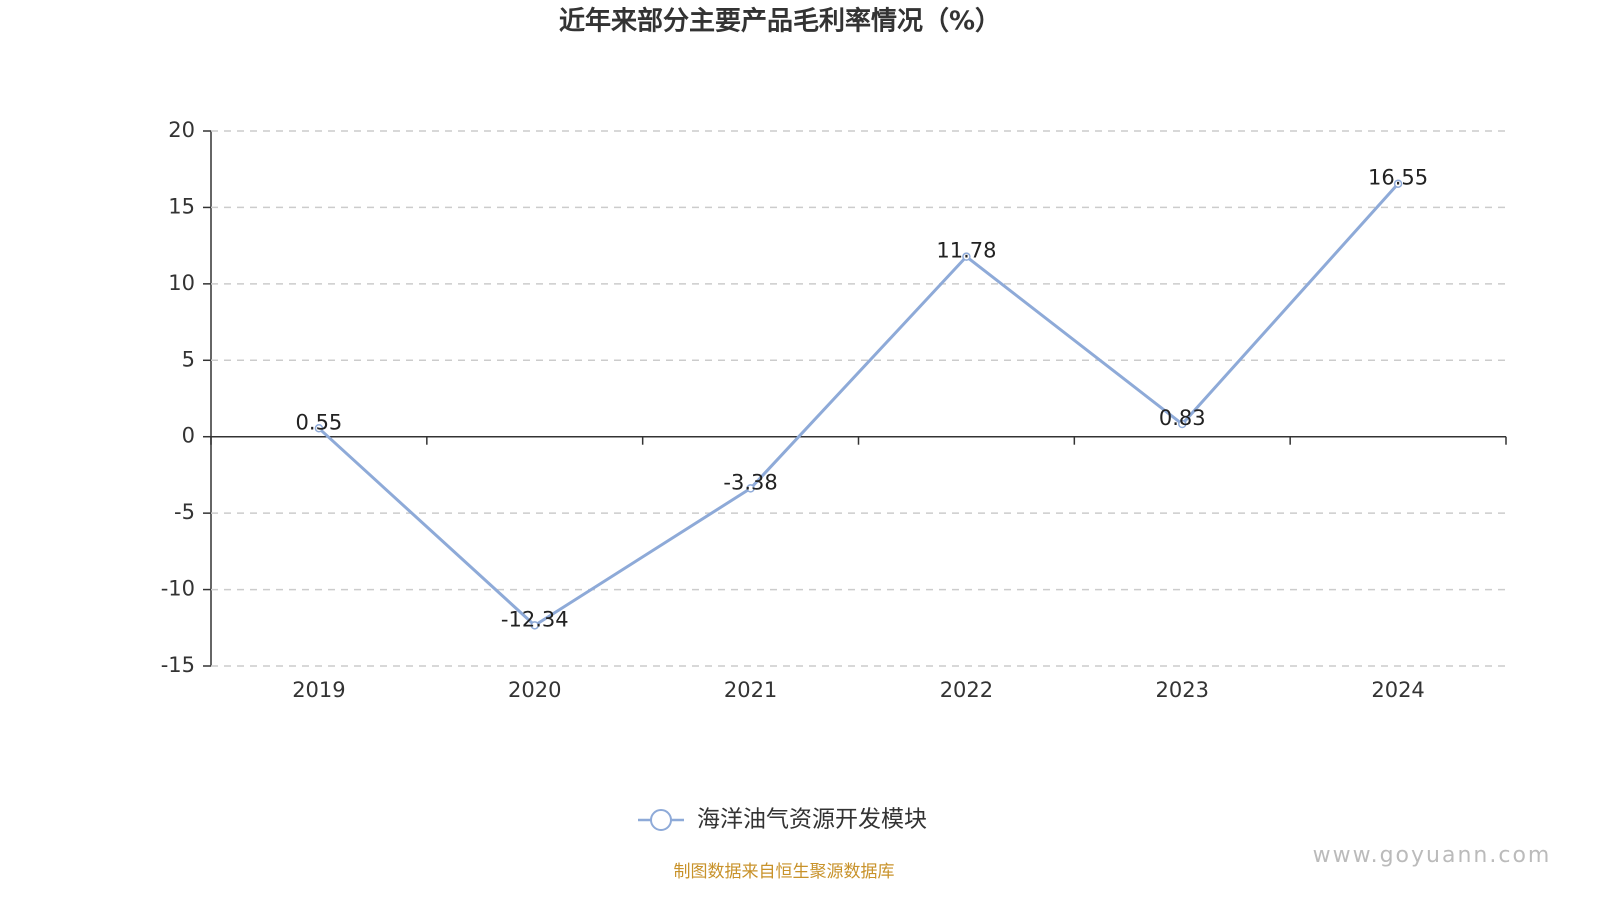 This screenshot has height=900, width=1600. Describe the element at coordinates (1182, 690) in the screenshot. I see `x-tick-label: 2023` at that location.